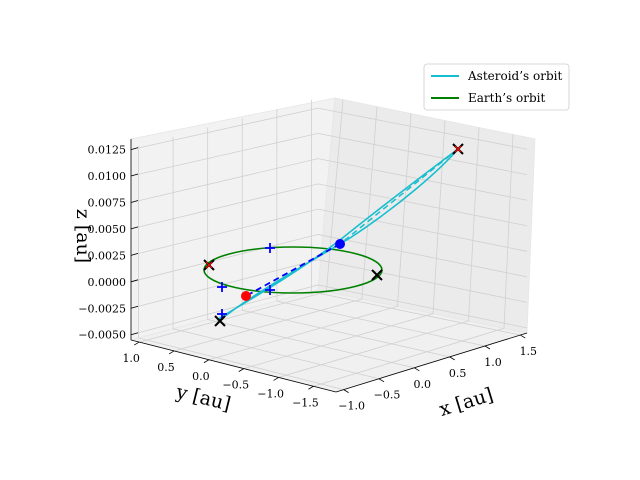 This screenshot has width=640, height=480. Describe the element at coordinates (458, 373) in the screenshot. I see `x-tick-label: 0.5` at that location.